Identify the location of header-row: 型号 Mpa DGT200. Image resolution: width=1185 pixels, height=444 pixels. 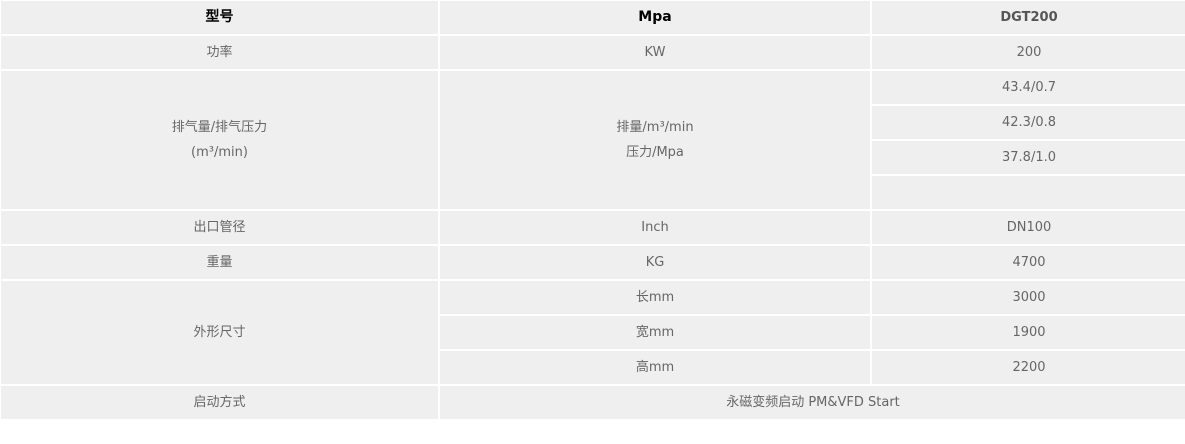
(592, 18).